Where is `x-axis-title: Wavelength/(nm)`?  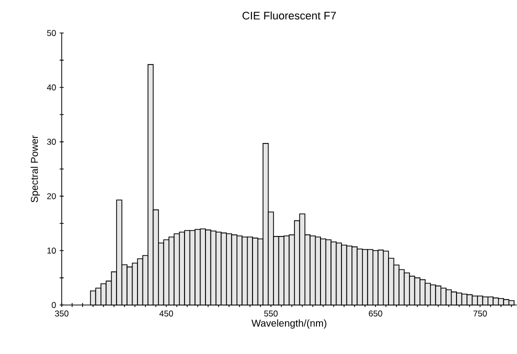 x-axis-title: Wavelength/(nm) is located at coordinates (289, 324).